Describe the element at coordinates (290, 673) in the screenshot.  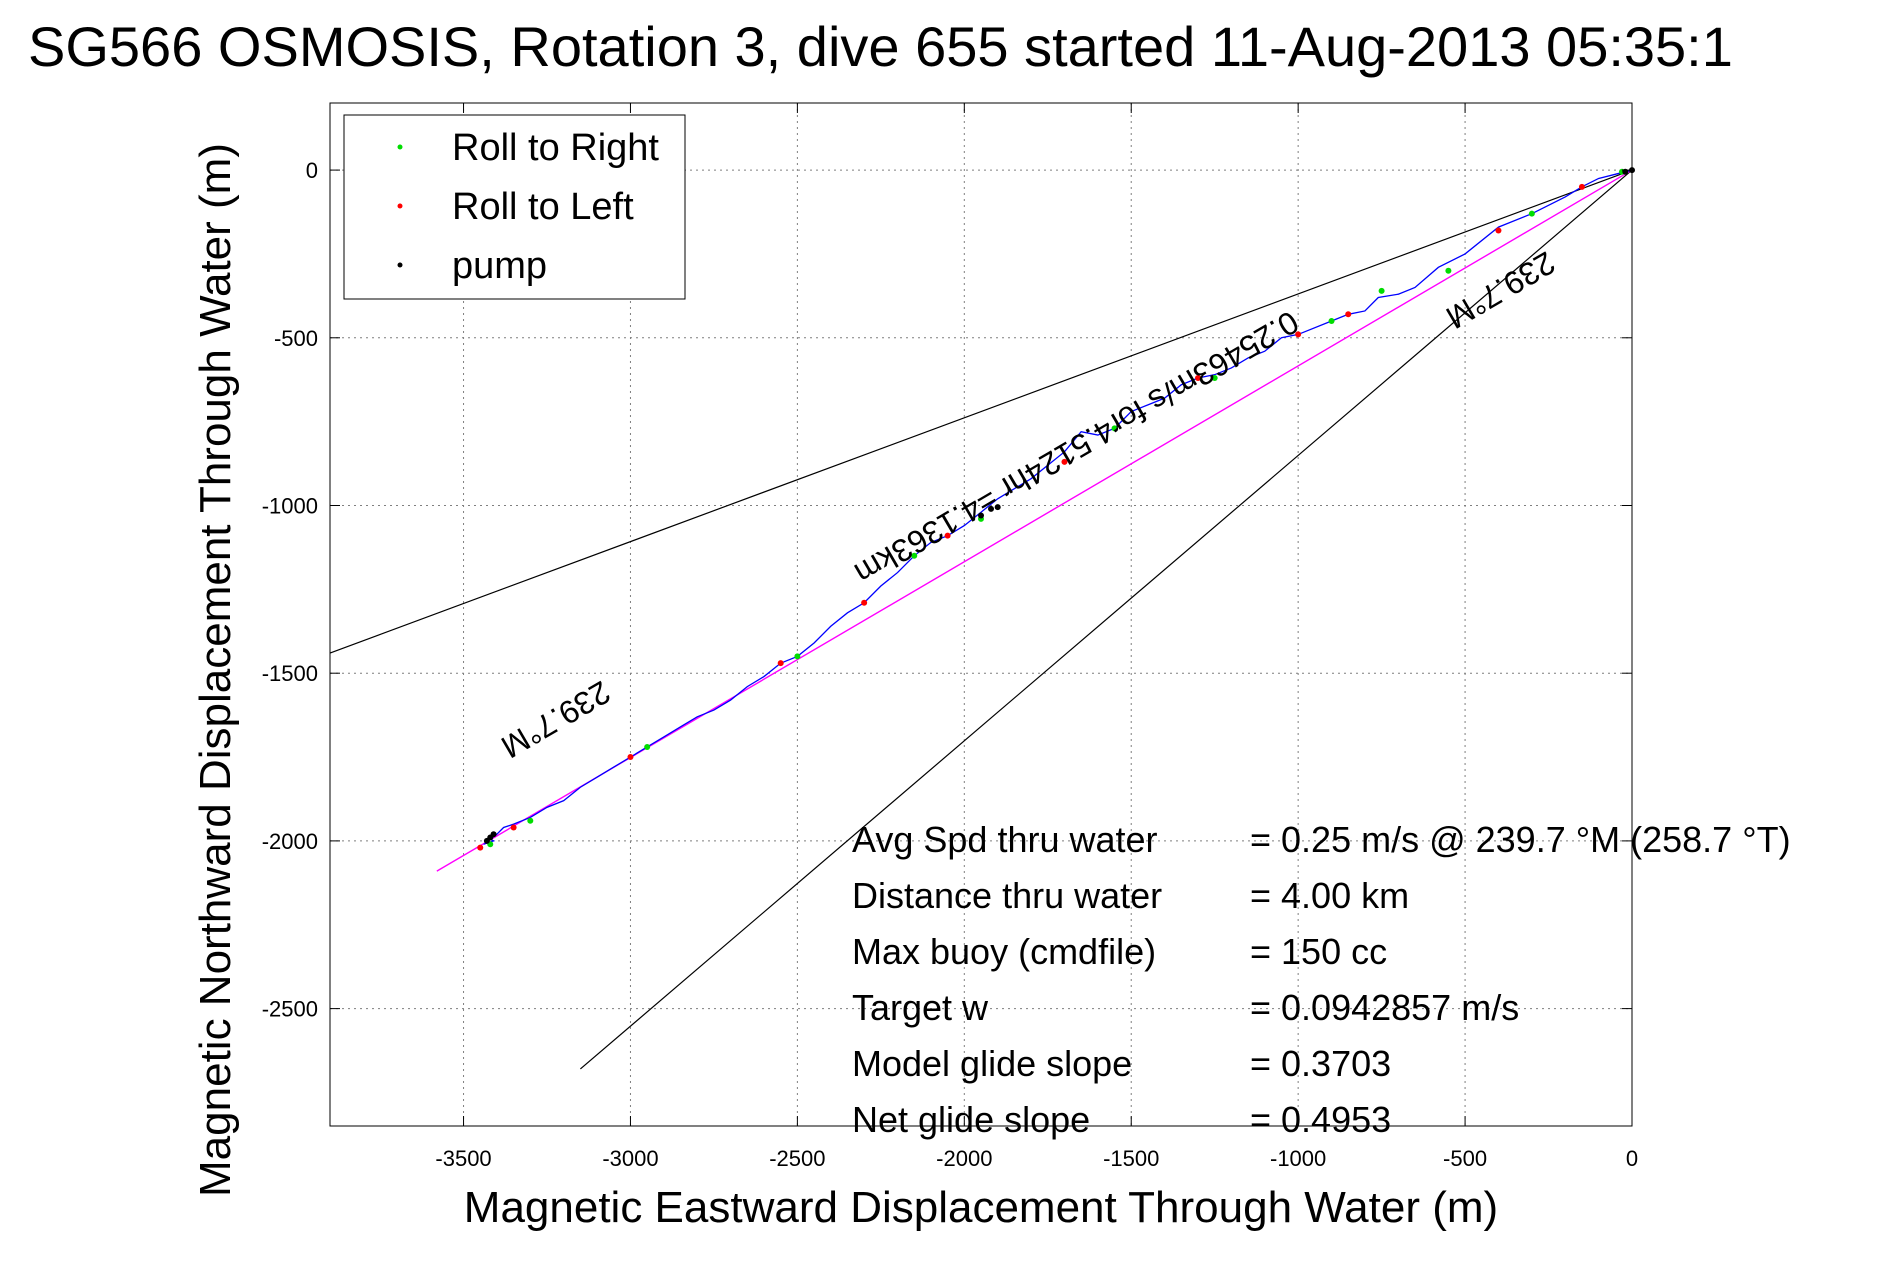
I see `y-tick-label: -1500` at that location.